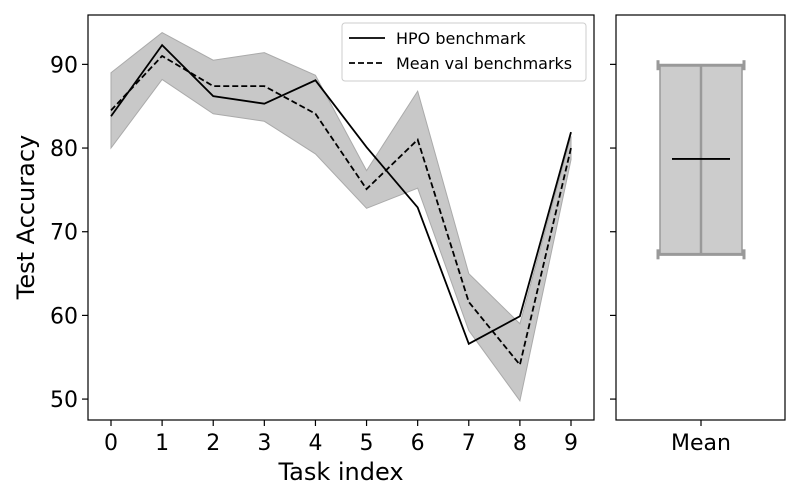 Image resolution: width=800 pixels, height=500 pixels. I want to click on legend: HPO benchmark Mean val benchmarks, so click(464, 52).